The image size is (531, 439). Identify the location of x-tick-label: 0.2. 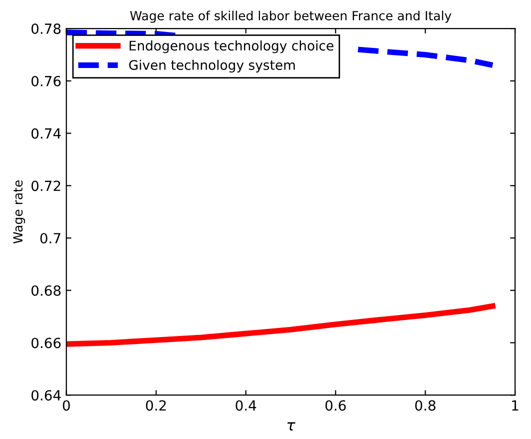
(156, 405).